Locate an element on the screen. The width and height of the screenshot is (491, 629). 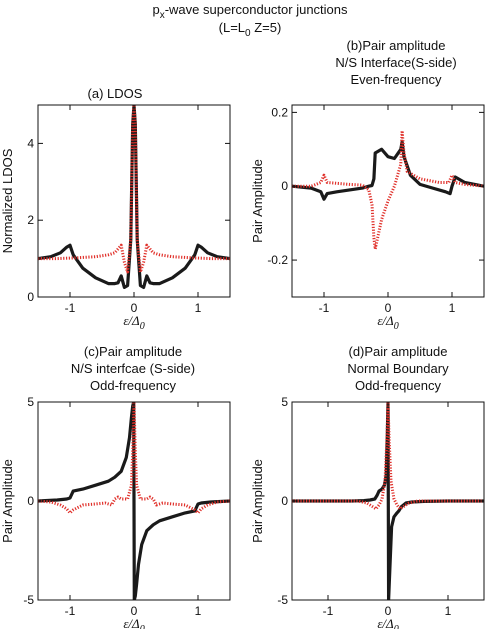
panel-d-title-line-2: Odd-frequency is located at coordinates (398, 385).